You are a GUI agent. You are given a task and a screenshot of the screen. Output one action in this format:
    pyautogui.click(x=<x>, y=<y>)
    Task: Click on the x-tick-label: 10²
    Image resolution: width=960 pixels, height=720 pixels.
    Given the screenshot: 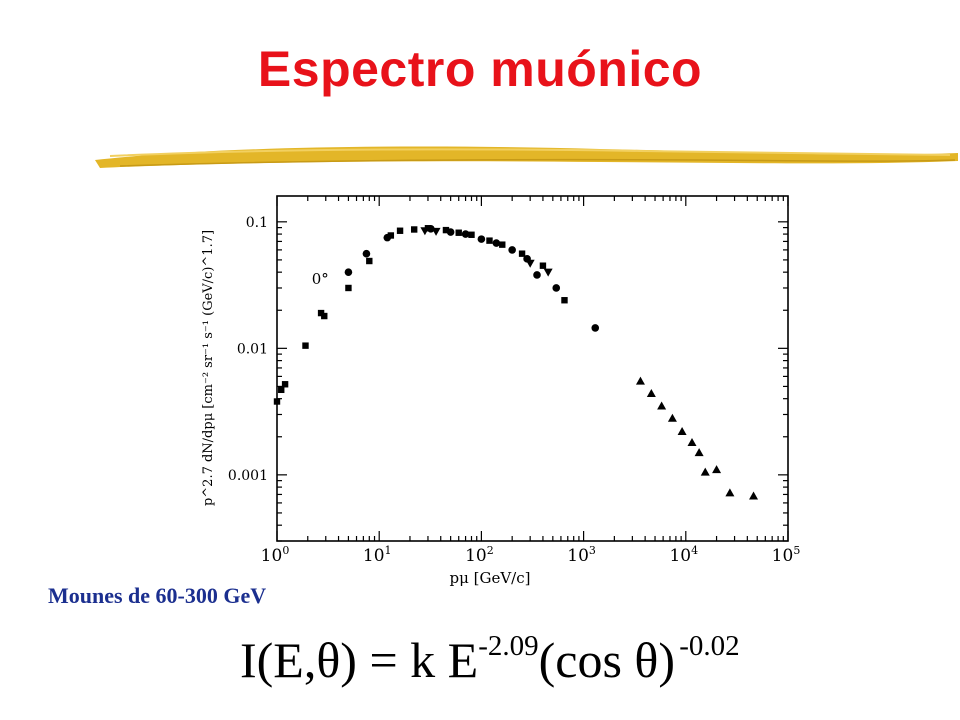 What is the action you would take?
    pyautogui.click(x=479, y=555)
    